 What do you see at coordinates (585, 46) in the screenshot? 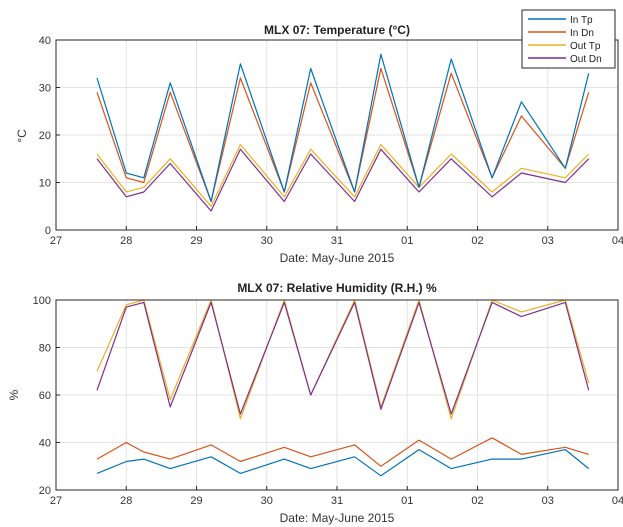
I see `legend-label-out-tp: Out Tp` at bounding box center [585, 46].